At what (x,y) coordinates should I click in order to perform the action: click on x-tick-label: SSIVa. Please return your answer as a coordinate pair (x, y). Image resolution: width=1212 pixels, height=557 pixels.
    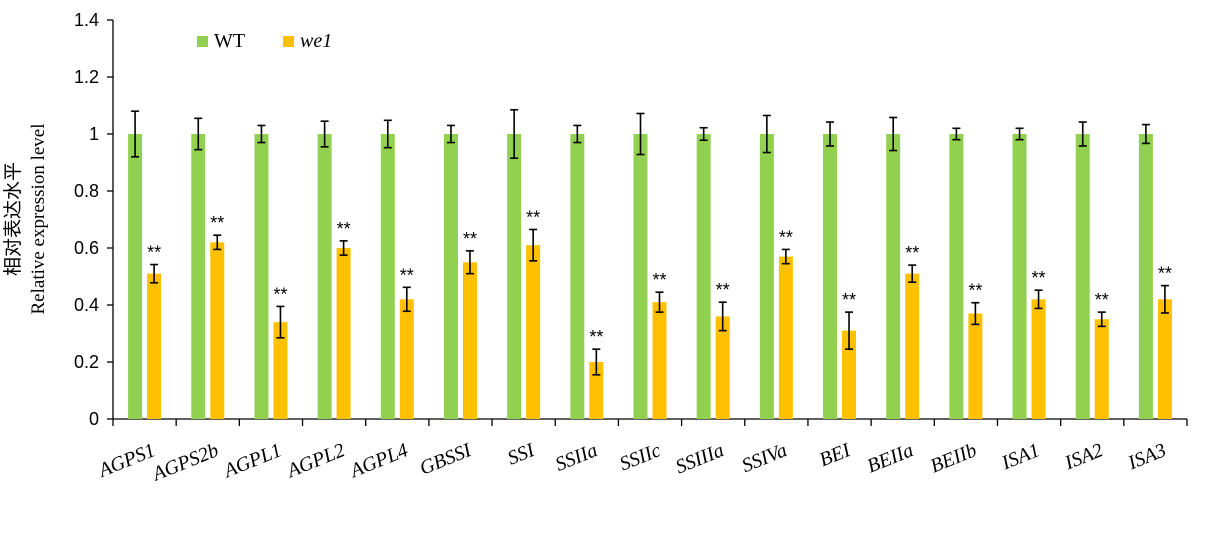
    Looking at the image, I should click on (765, 458).